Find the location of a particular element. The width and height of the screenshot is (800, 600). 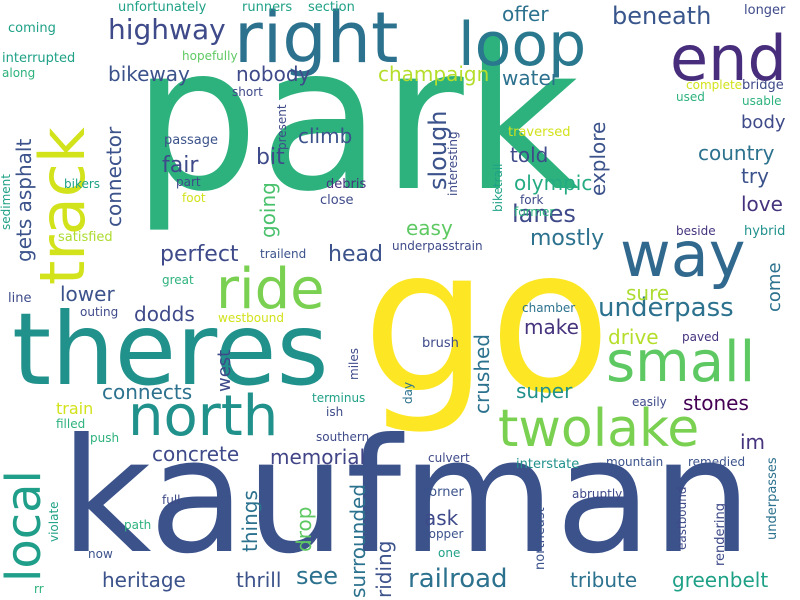

word-heritage: heritage is located at coordinates (144, 580).